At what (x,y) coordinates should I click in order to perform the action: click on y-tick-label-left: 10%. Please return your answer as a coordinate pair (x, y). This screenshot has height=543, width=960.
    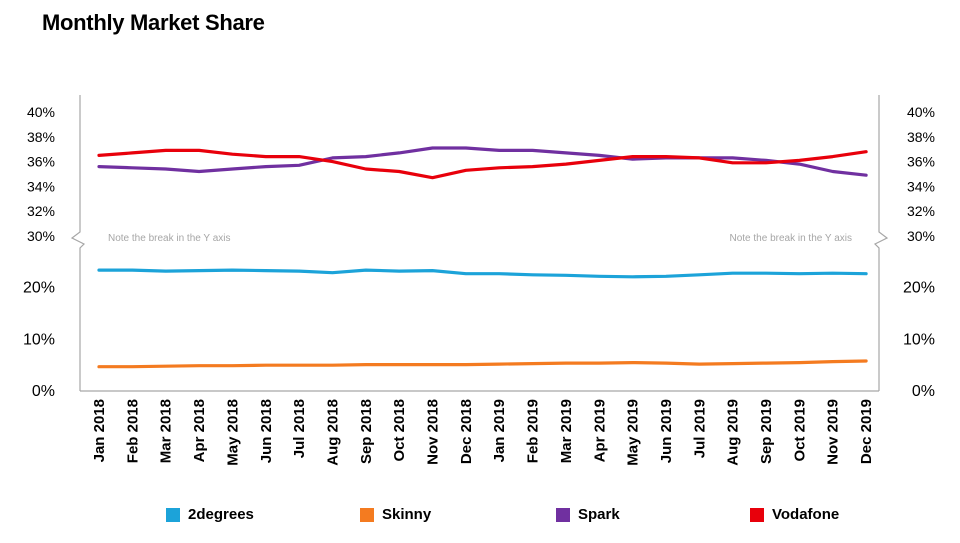
    Looking at the image, I should click on (39, 339).